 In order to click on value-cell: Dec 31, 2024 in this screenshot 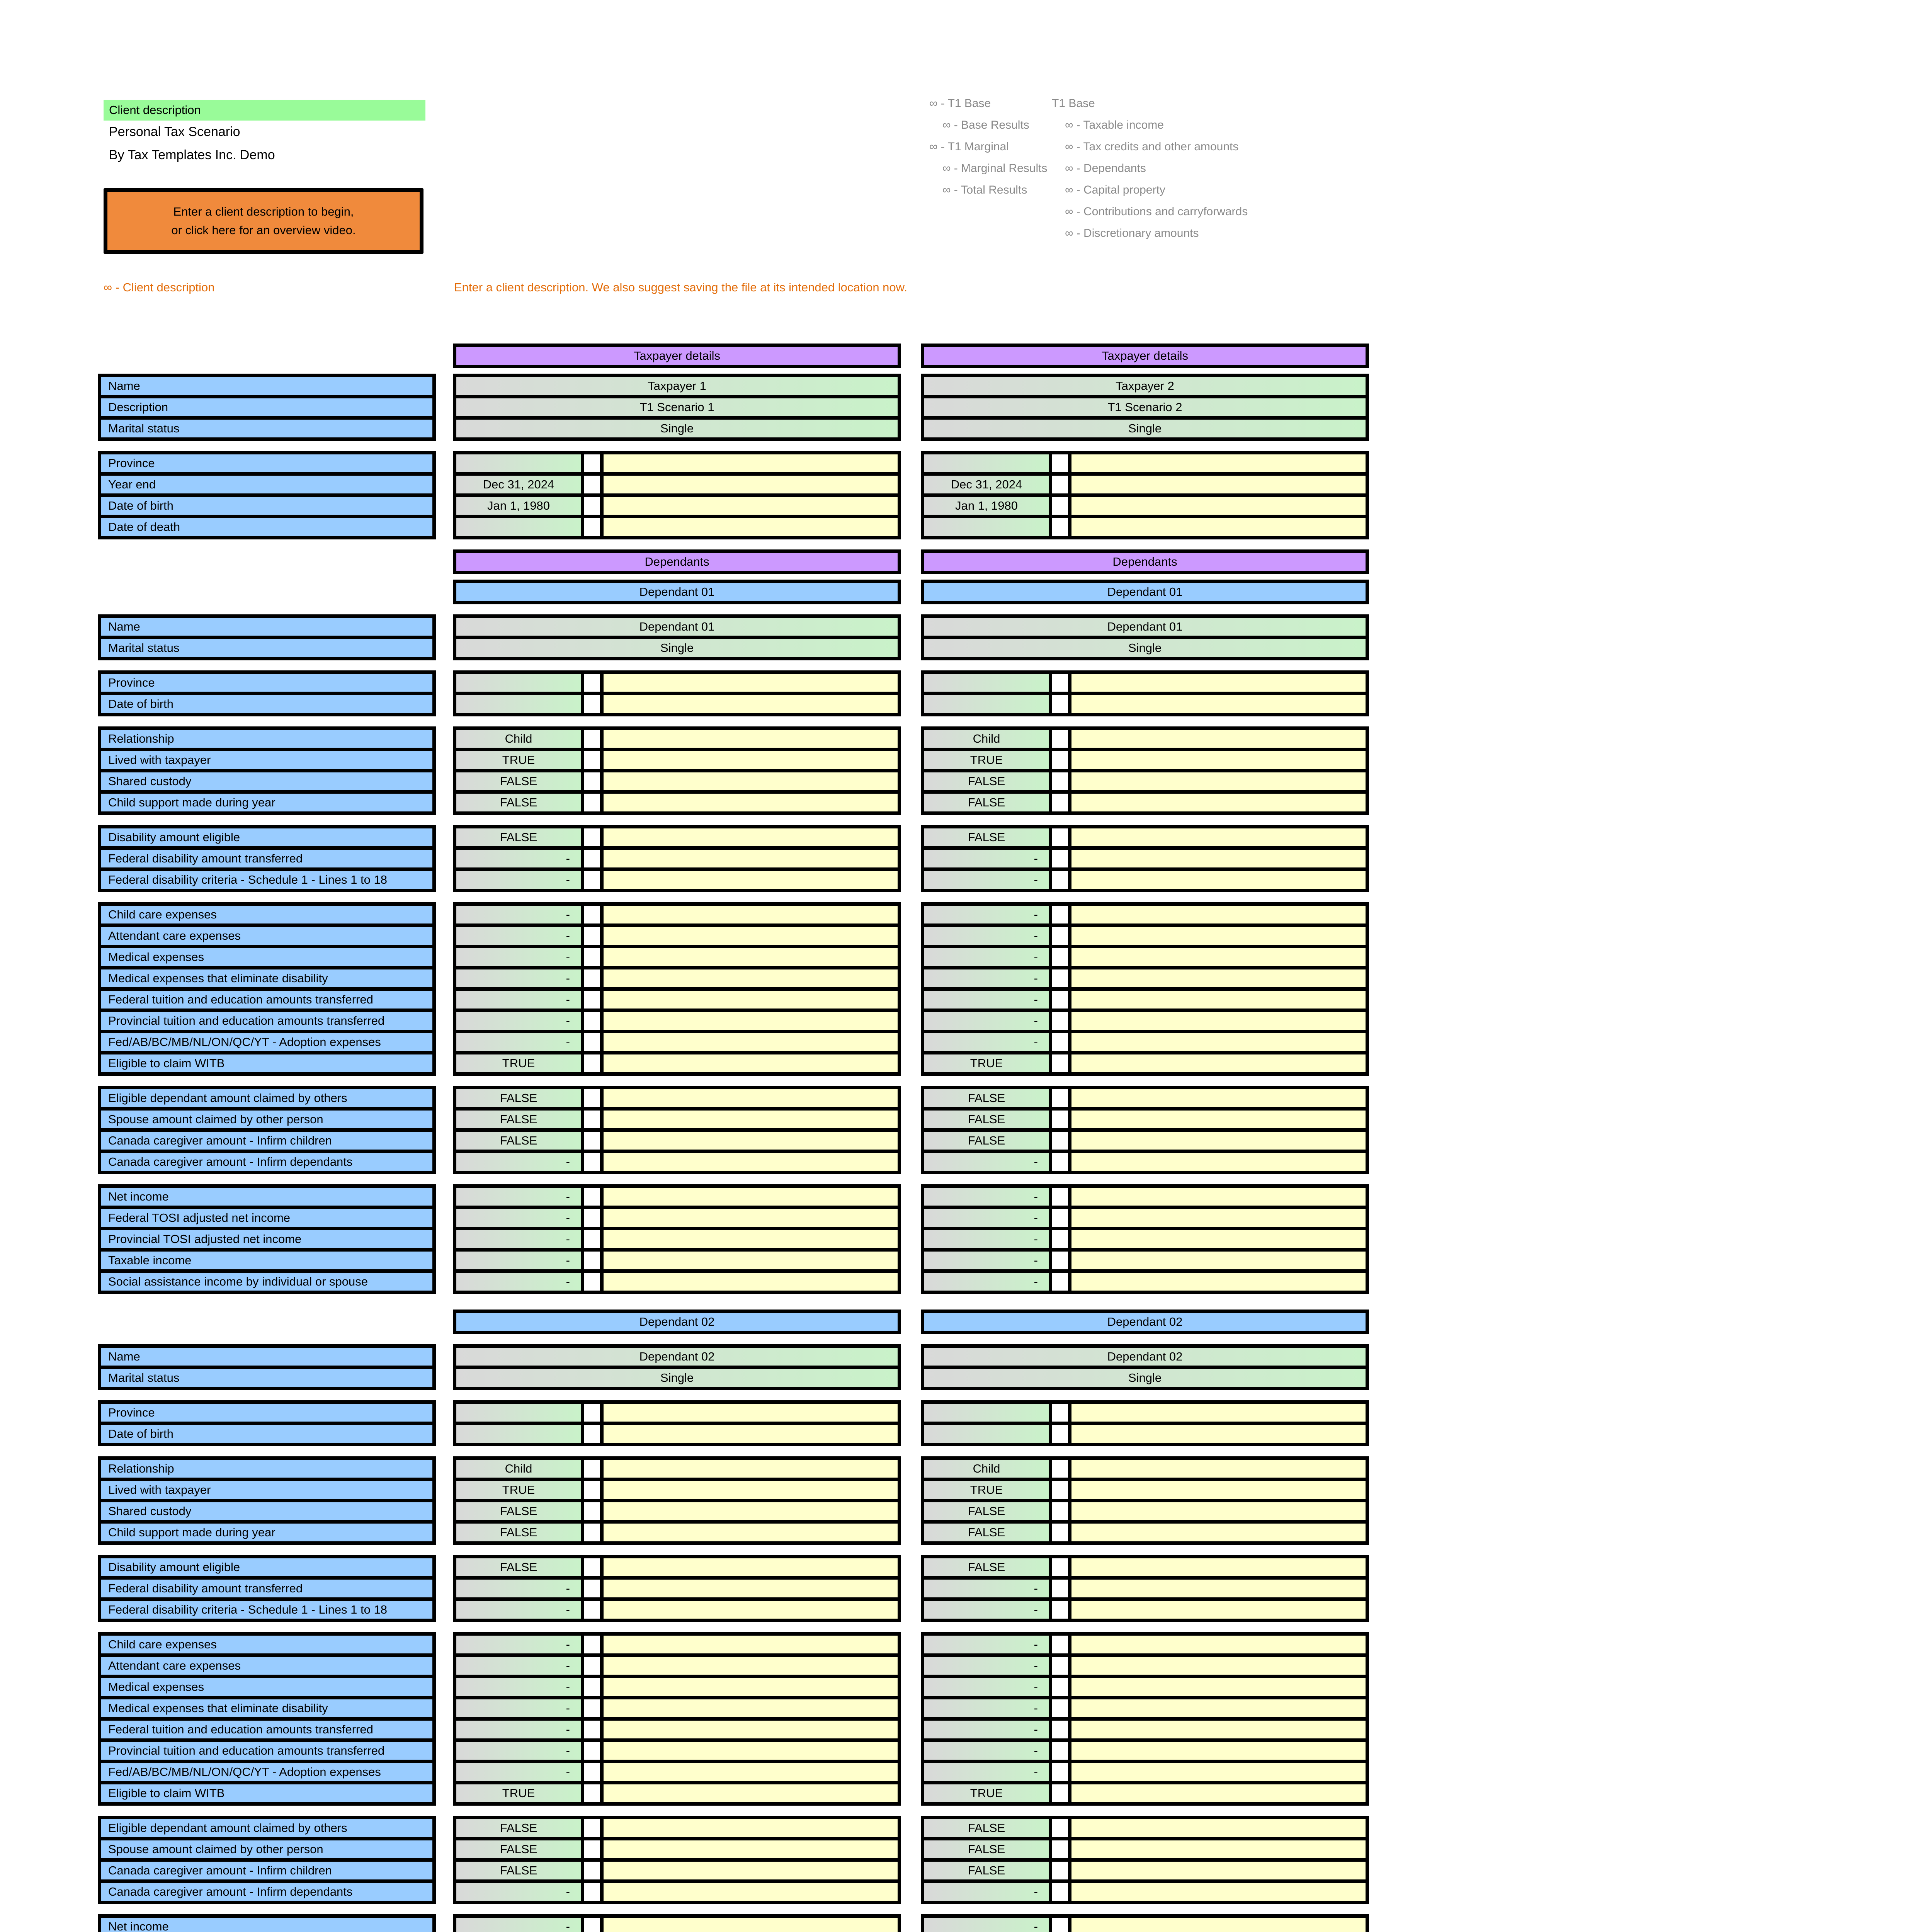, I will do `click(988, 485)`.